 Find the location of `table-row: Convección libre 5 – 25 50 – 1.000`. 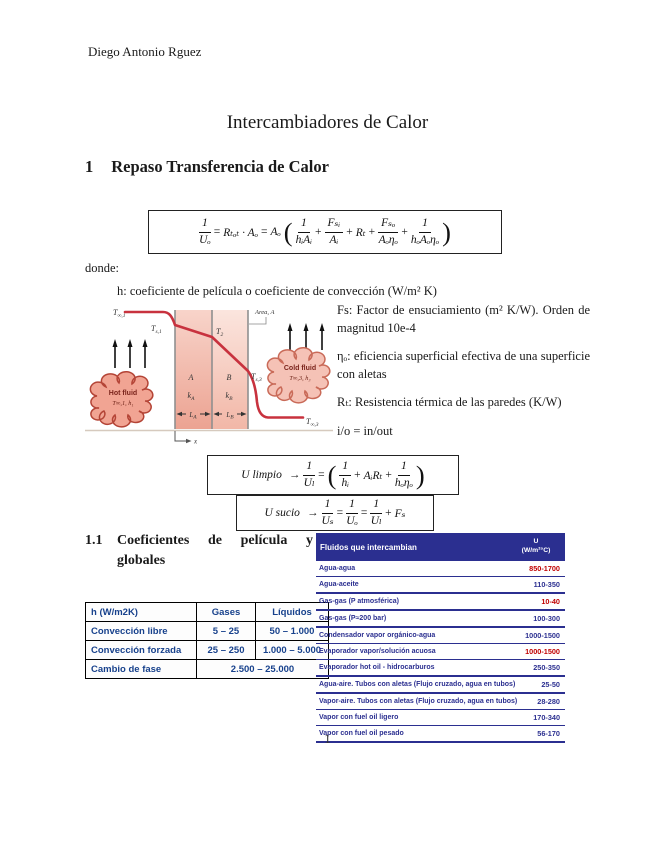

table-row: Convección libre 5 – 25 50 – 1.000 is located at coordinates (207, 631).